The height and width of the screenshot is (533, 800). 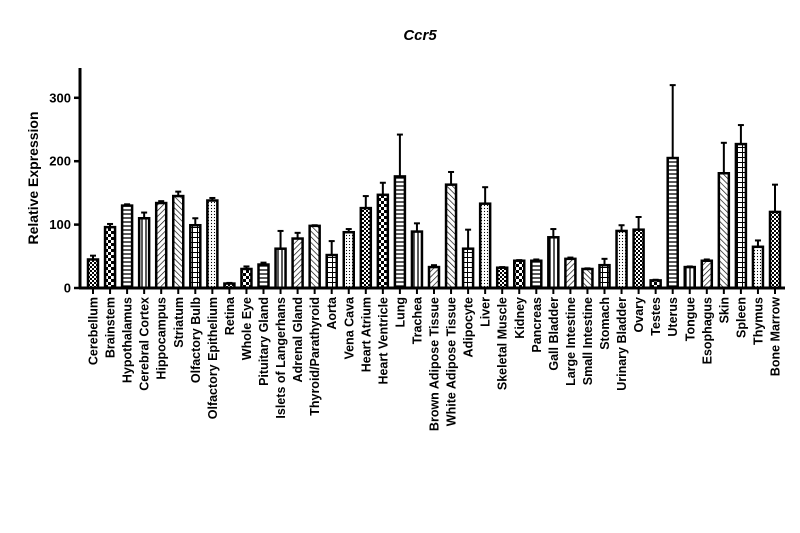 I want to click on x-tick-label: Vena Cava, so click(x=349, y=328).